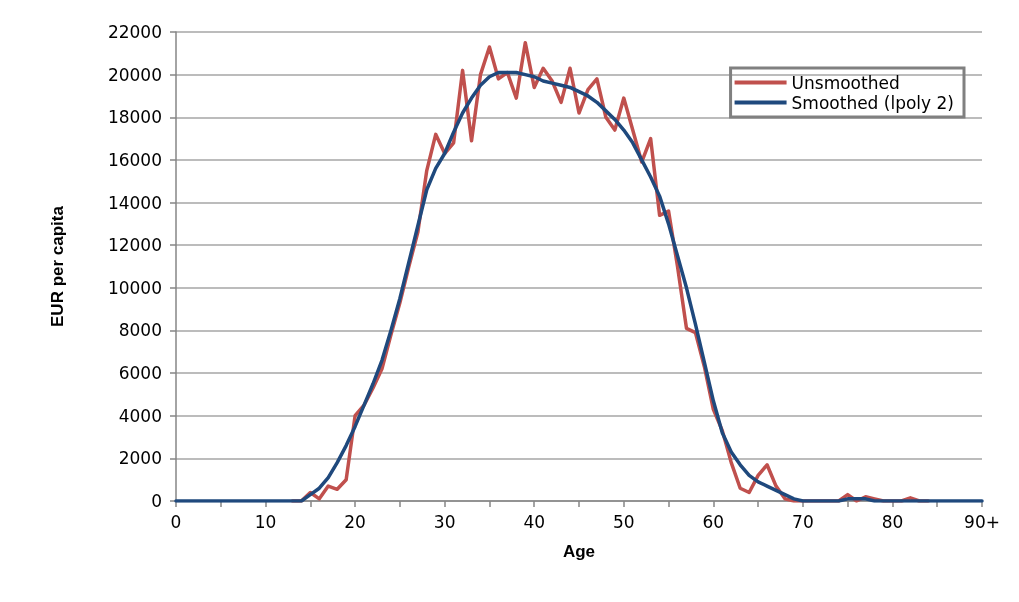  I want to click on x-tick-label: 20, so click(355, 521).